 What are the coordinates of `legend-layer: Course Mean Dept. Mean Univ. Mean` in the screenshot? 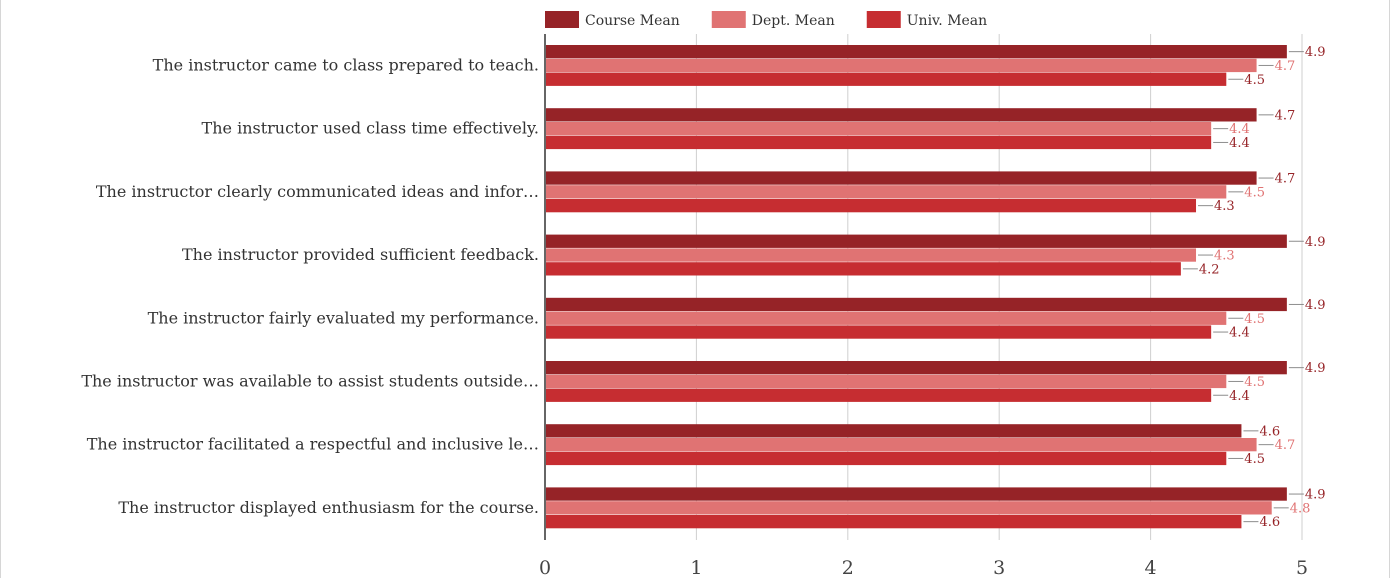 It's located at (766, 20).